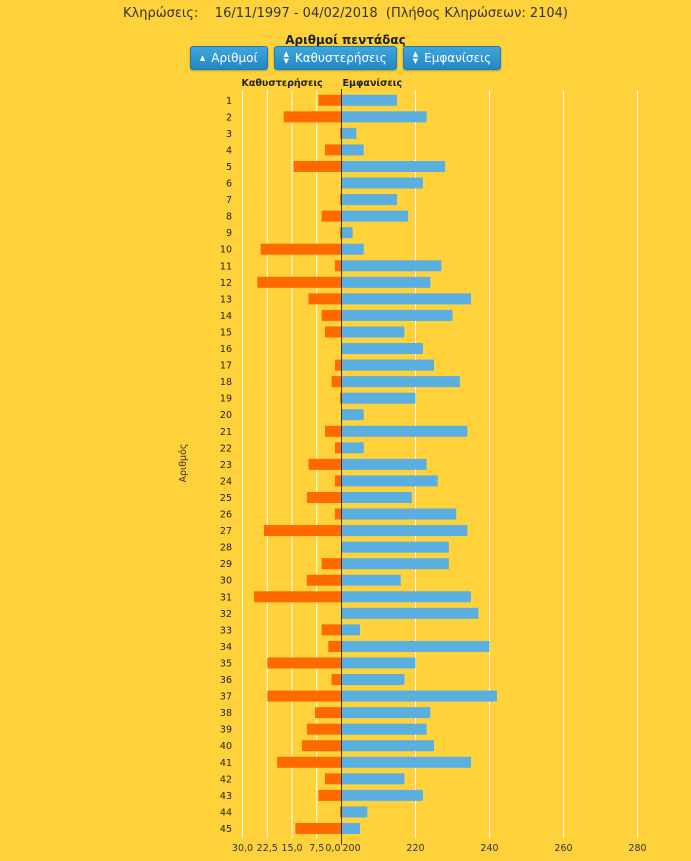 Image resolution: width=691 pixels, height=861 pixels. Describe the element at coordinates (160, 13) in the screenshot. I see `draws-label: Κληρώσεις:` at that location.